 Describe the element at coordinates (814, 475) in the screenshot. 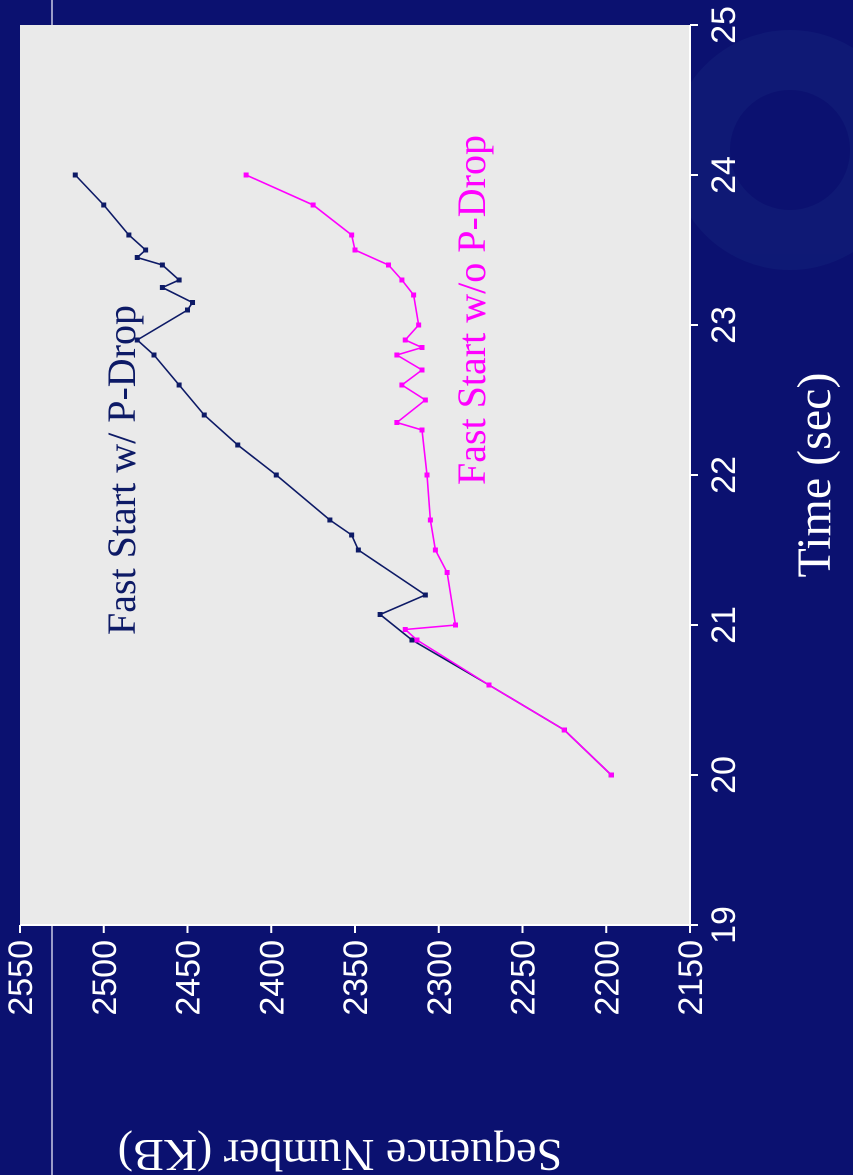

I see `x-axis-label: Time (sec)` at that location.